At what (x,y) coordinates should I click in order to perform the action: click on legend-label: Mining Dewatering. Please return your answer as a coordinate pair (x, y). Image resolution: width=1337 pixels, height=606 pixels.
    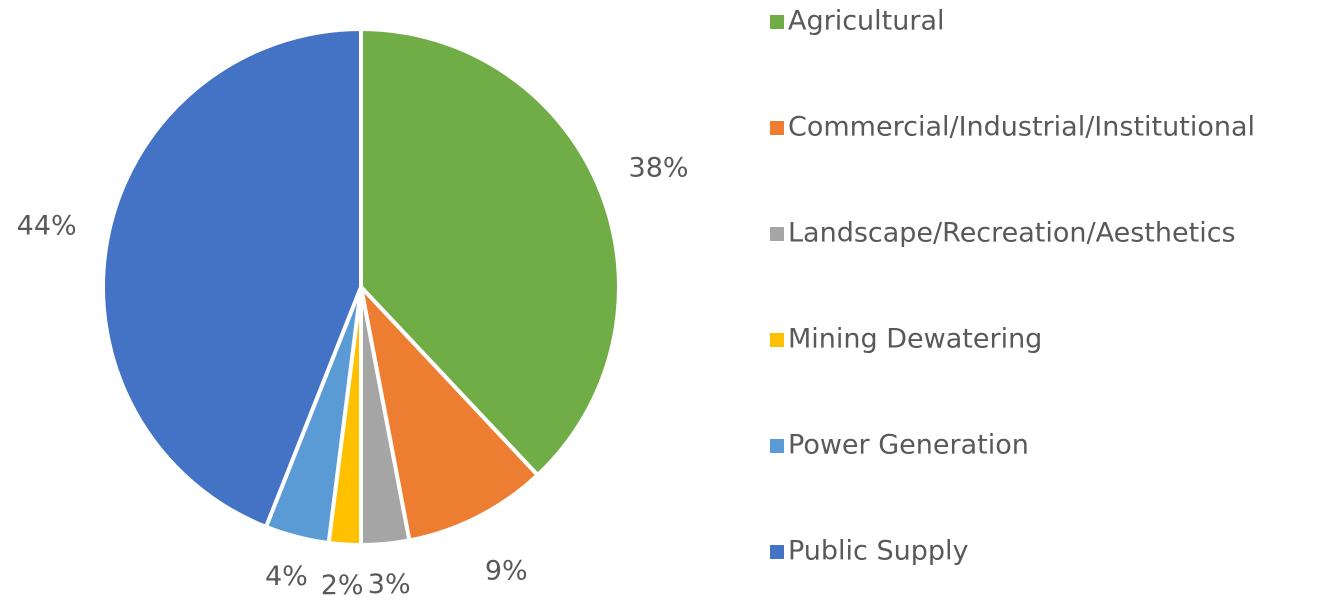
    Looking at the image, I should click on (915, 339).